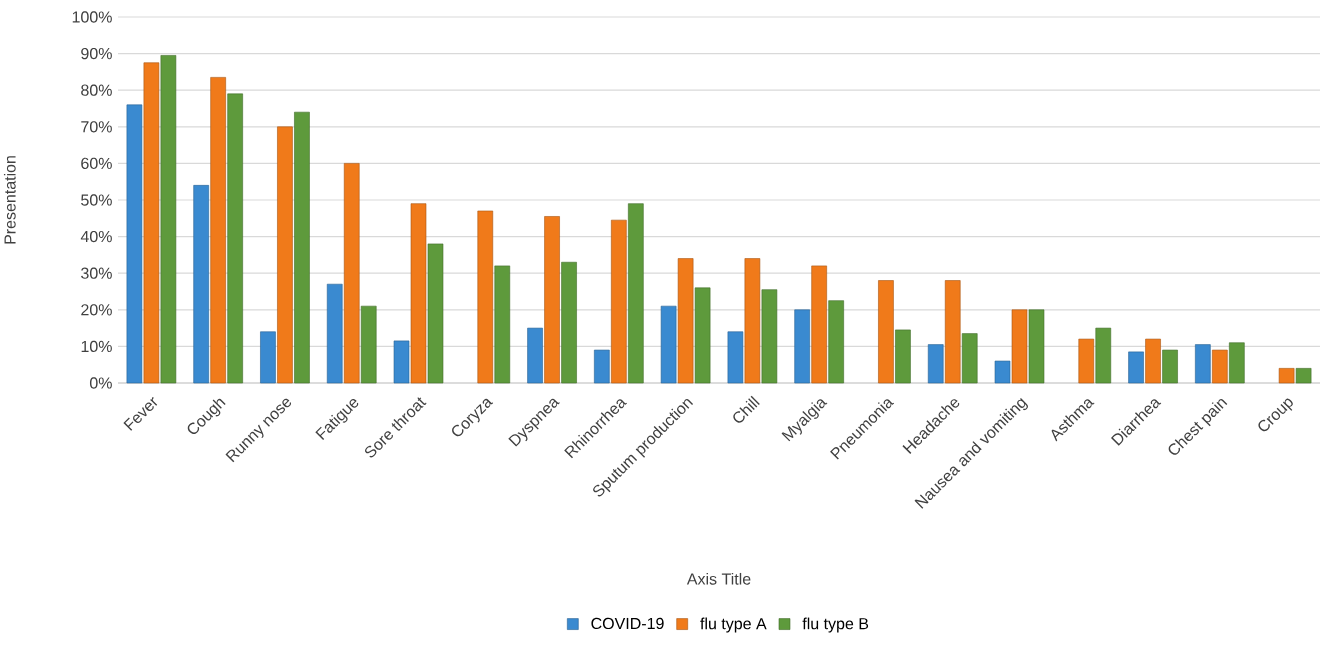  What do you see at coordinates (627, 623) in the screenshot?
I see `legend-label: COVID-19` at bounding box center [627, 623].